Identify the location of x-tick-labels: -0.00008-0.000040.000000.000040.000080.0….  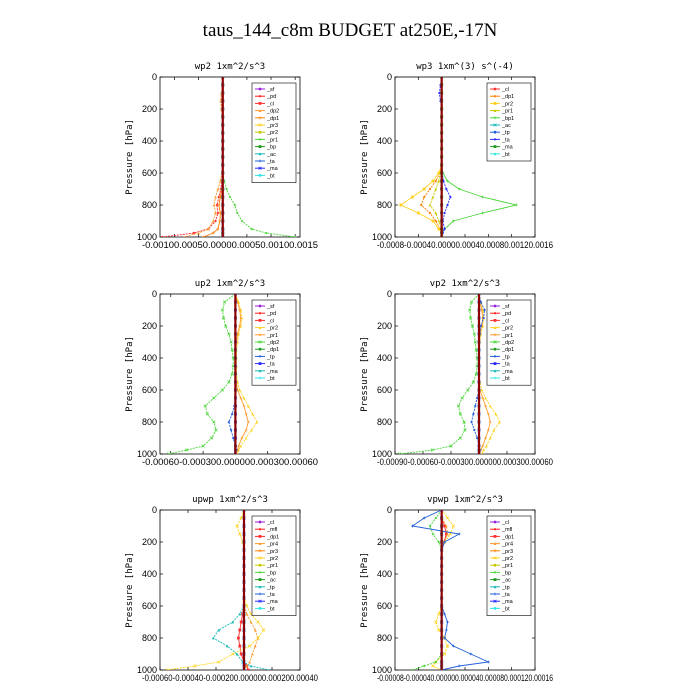
(465, 678).